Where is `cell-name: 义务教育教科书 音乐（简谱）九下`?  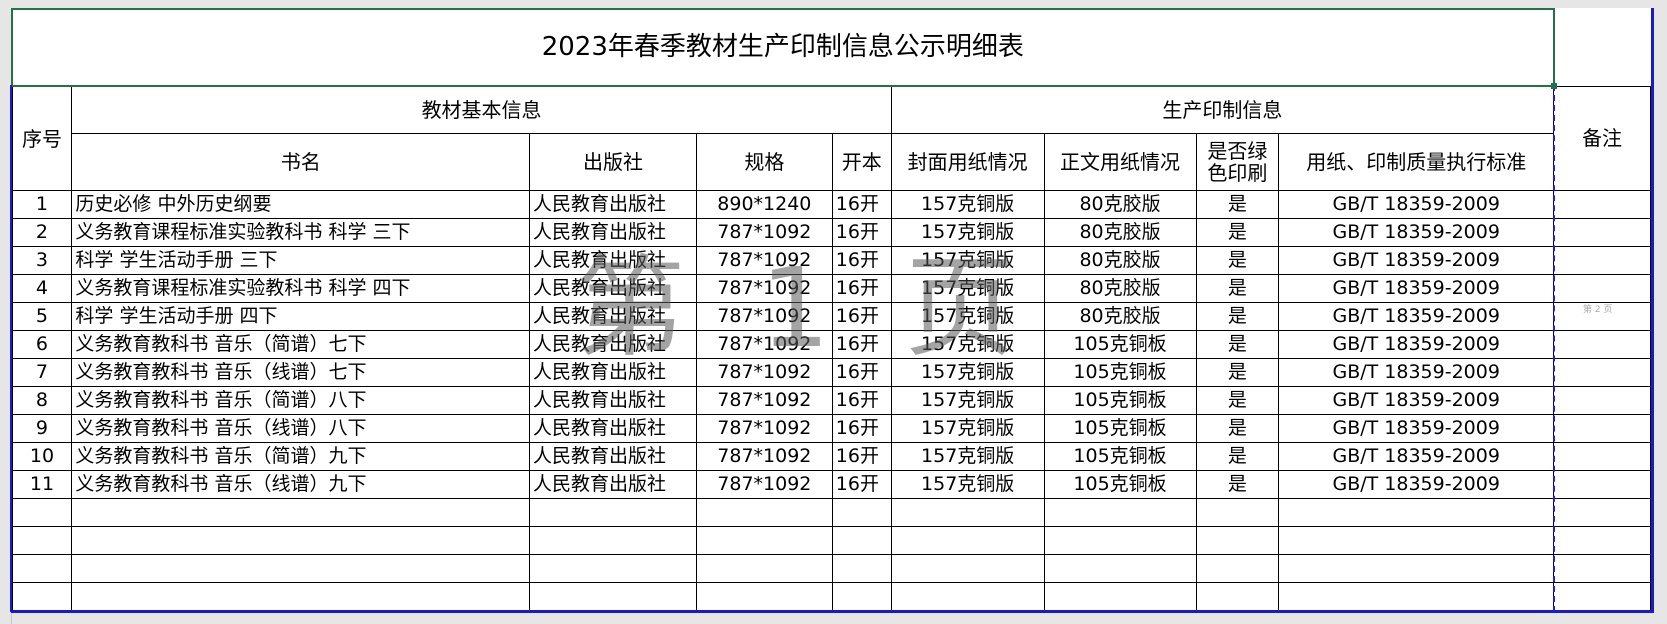 cell-name: 义务教育教科书 音乐（简谱）九下 is located at coordinates (301, 456).